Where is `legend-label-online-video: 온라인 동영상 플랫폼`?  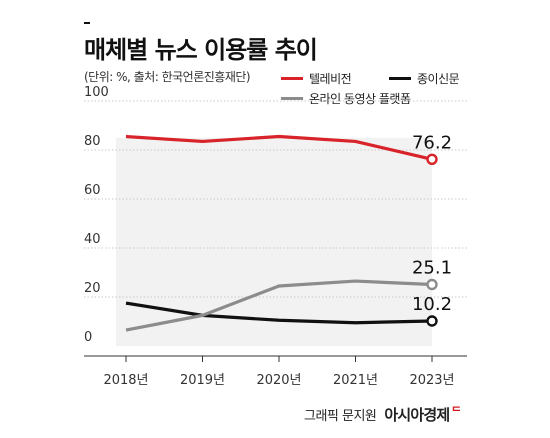 legend-label-online-video: 온라인 동영상 플랫폼 is located at coordinates (360, 99).